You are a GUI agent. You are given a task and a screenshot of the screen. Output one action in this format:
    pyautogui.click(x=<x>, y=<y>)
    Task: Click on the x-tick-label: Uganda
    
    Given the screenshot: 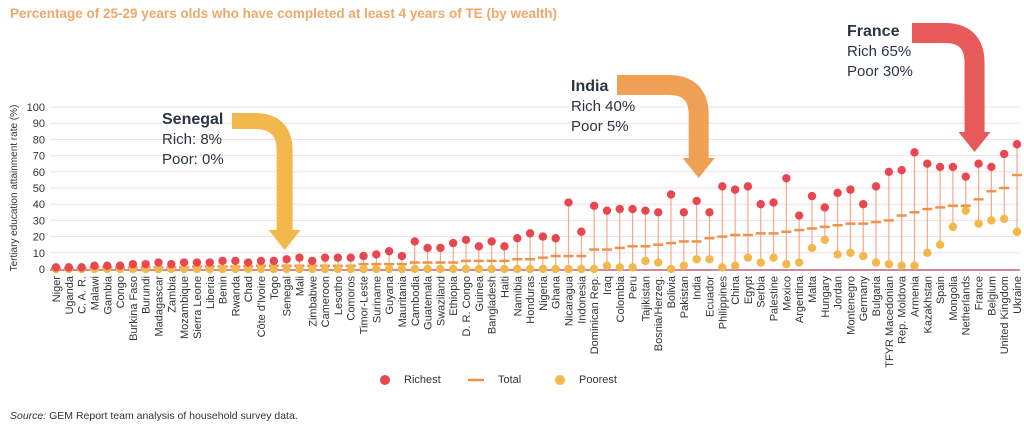 What is the action you would take?
    pyautogui.click(x=70, y=294)
    